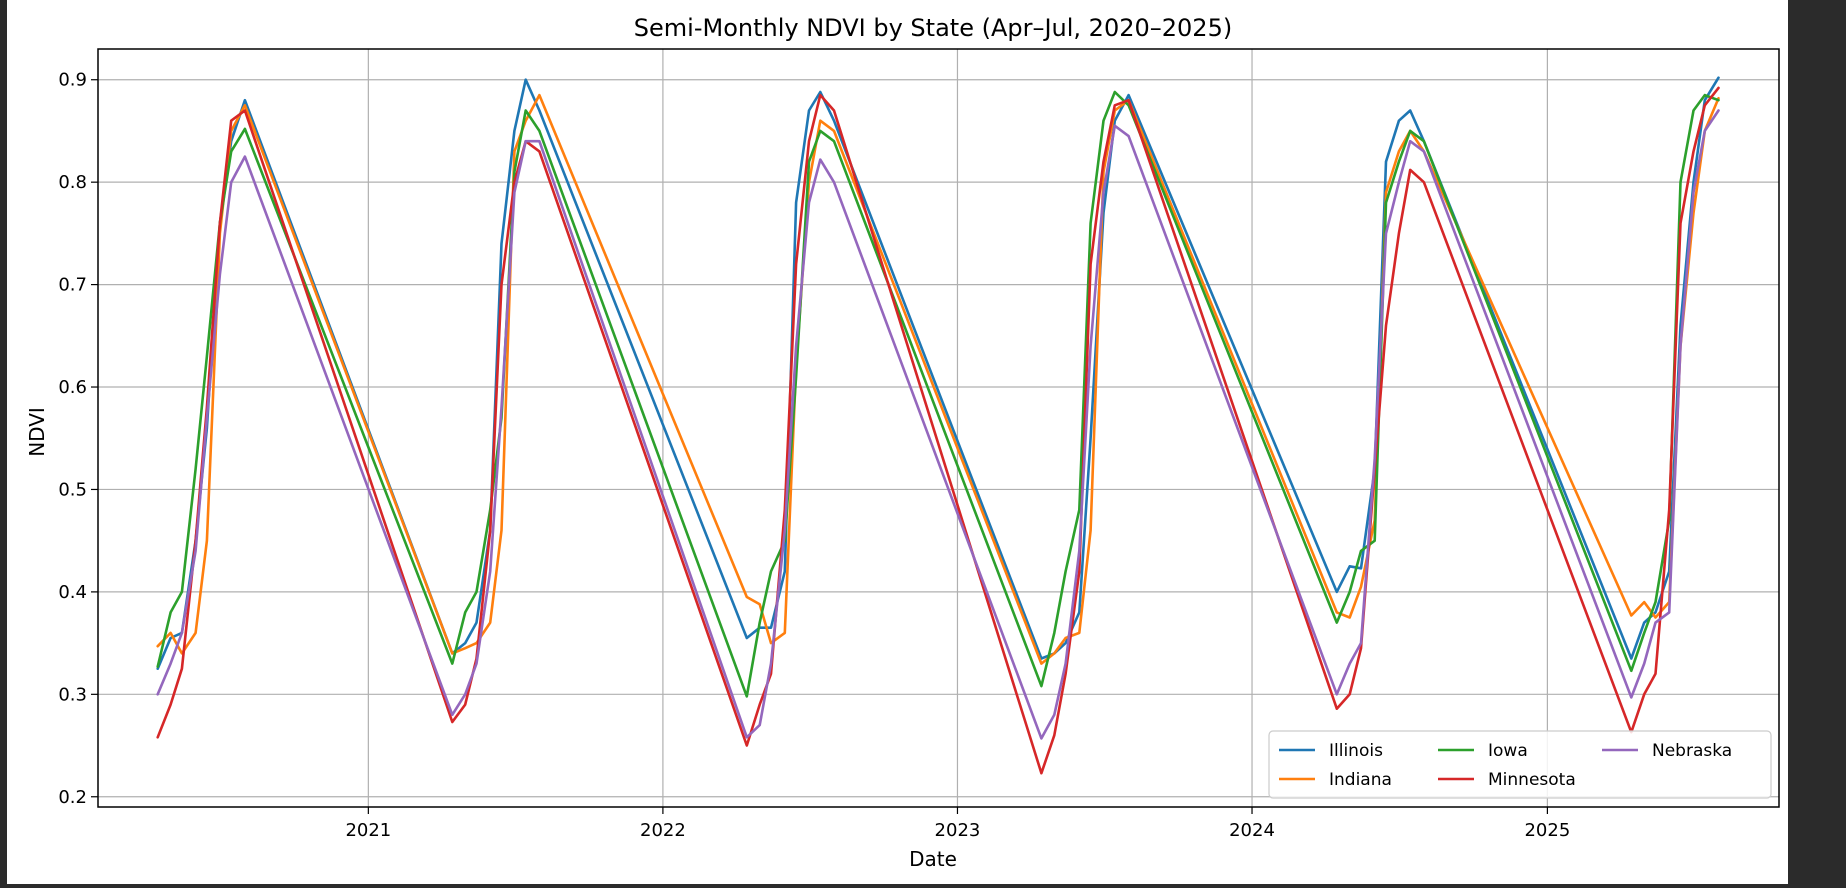 The image size is (1846, 888). I want to click on legend: Illinois Indiana Iowa Minnesota Nebraska, so click(1520, 764).